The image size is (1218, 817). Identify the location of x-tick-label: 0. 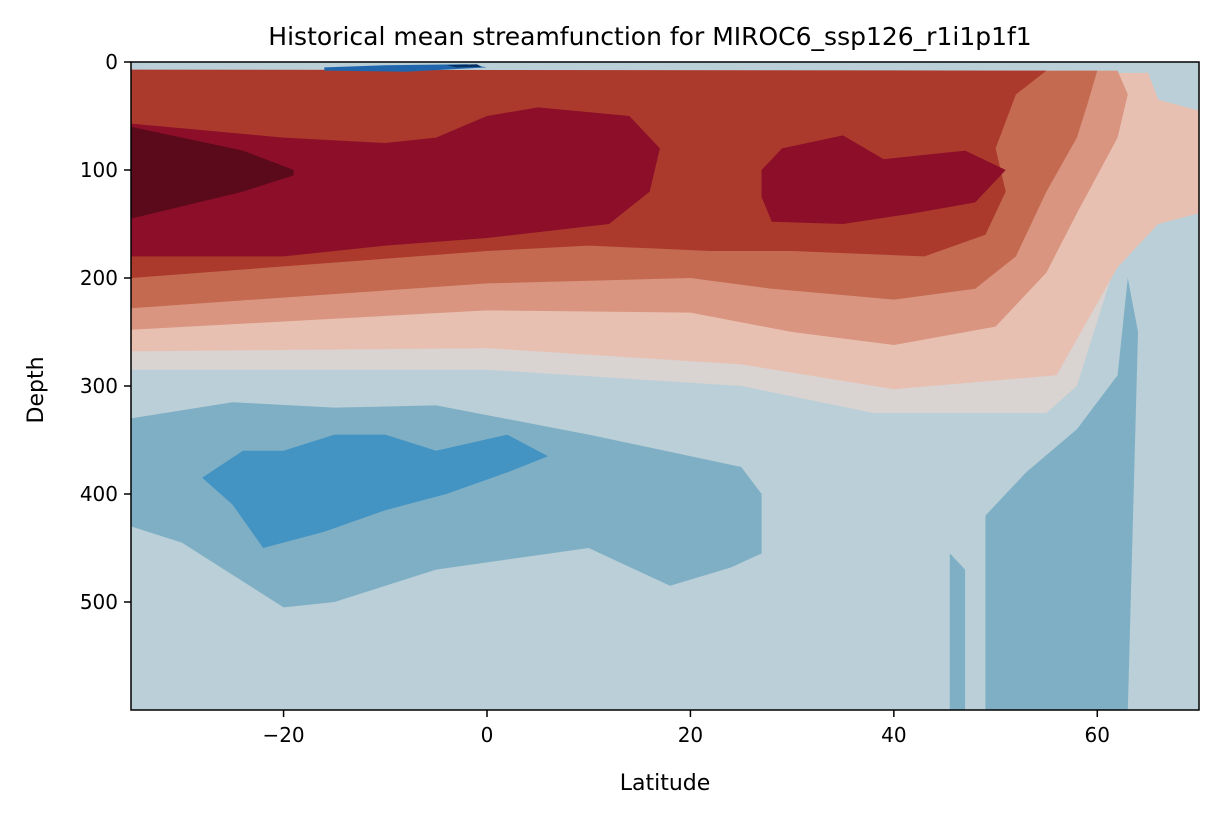
(487, 735).